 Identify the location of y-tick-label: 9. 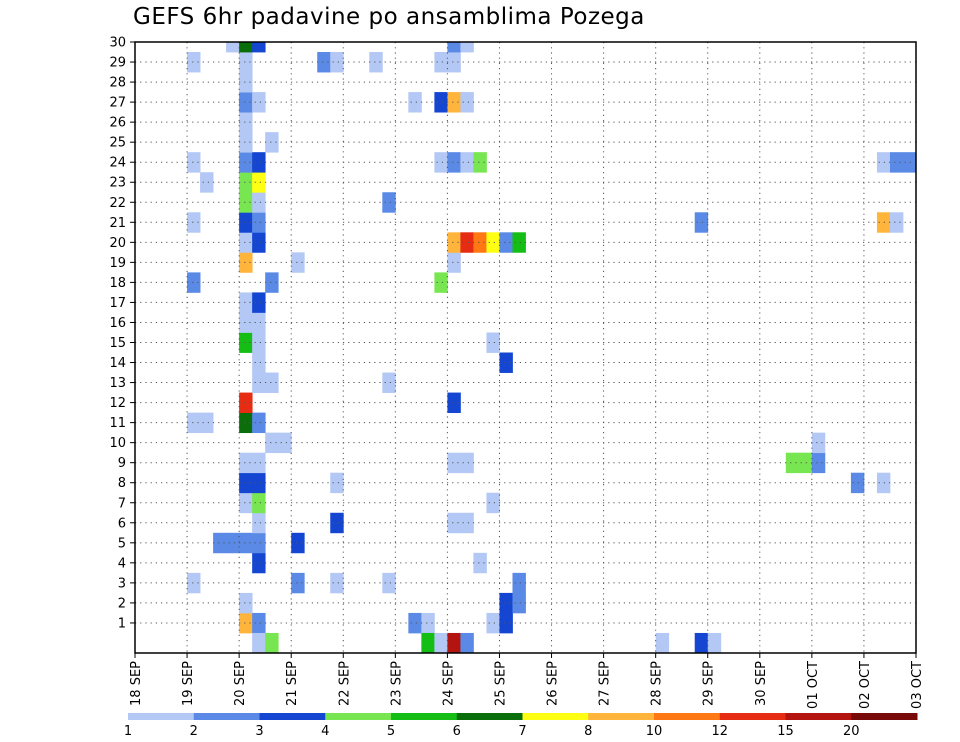
(122, 463).